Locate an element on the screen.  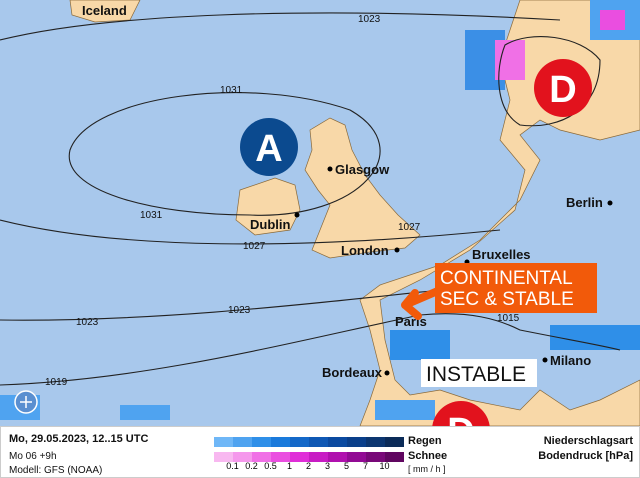
city-label: Glasgow is located at coordinates (362, 169).